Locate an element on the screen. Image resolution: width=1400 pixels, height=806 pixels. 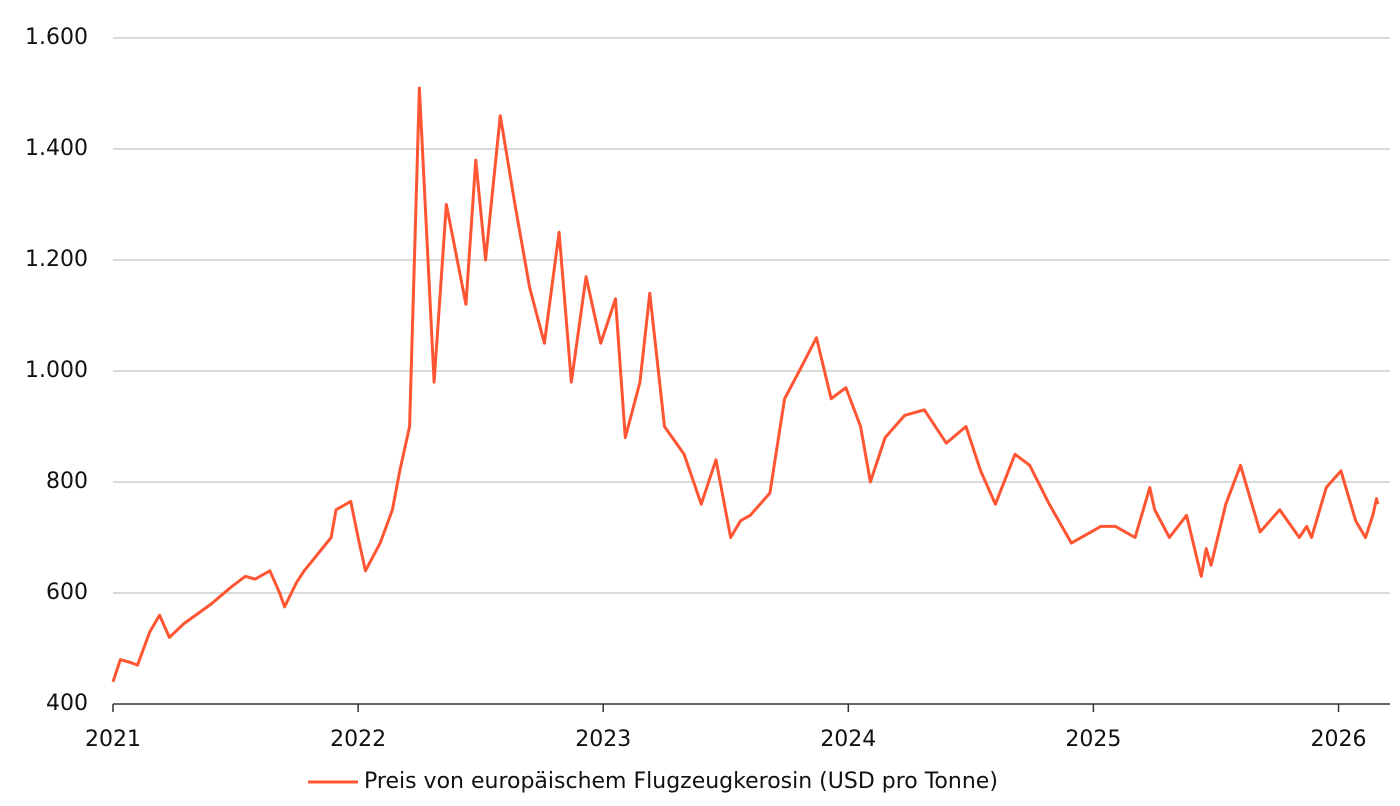
y-tick-label: 1.000 is located at coordinates (56, 370).